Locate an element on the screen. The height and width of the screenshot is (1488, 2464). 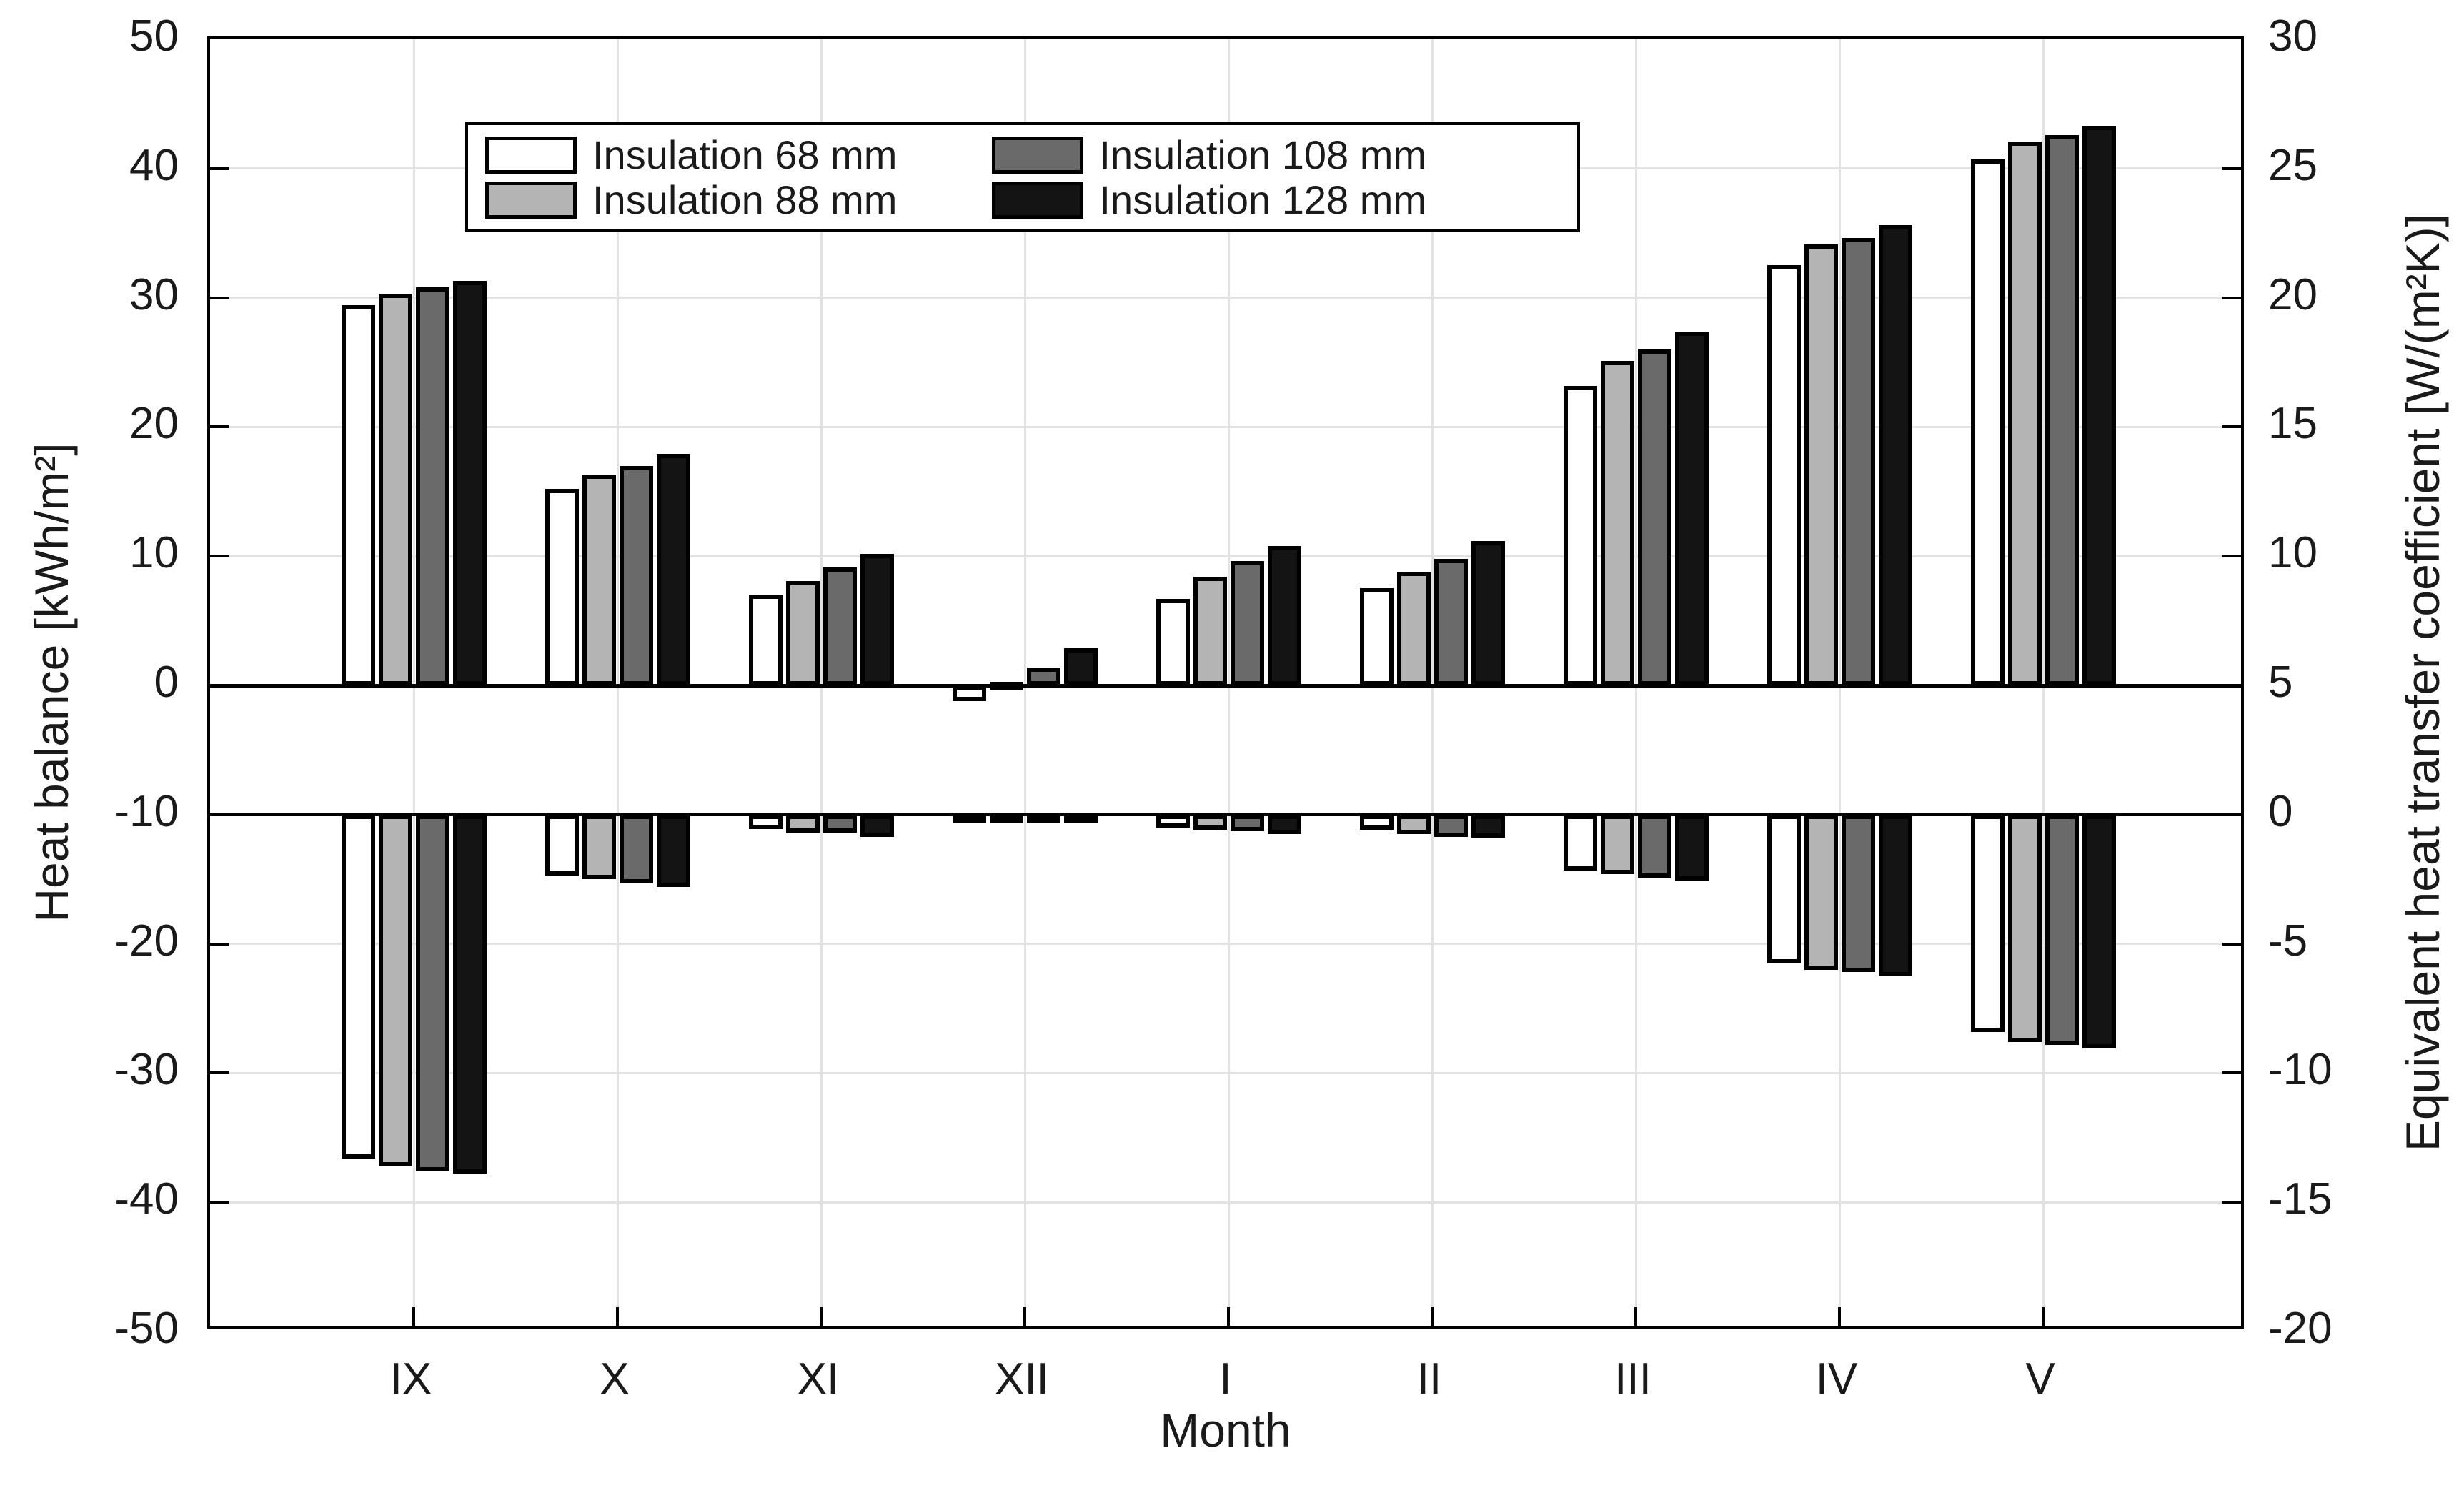
htc-bar-I-Insulation-68-mm is located at coordinates (1173, 821).